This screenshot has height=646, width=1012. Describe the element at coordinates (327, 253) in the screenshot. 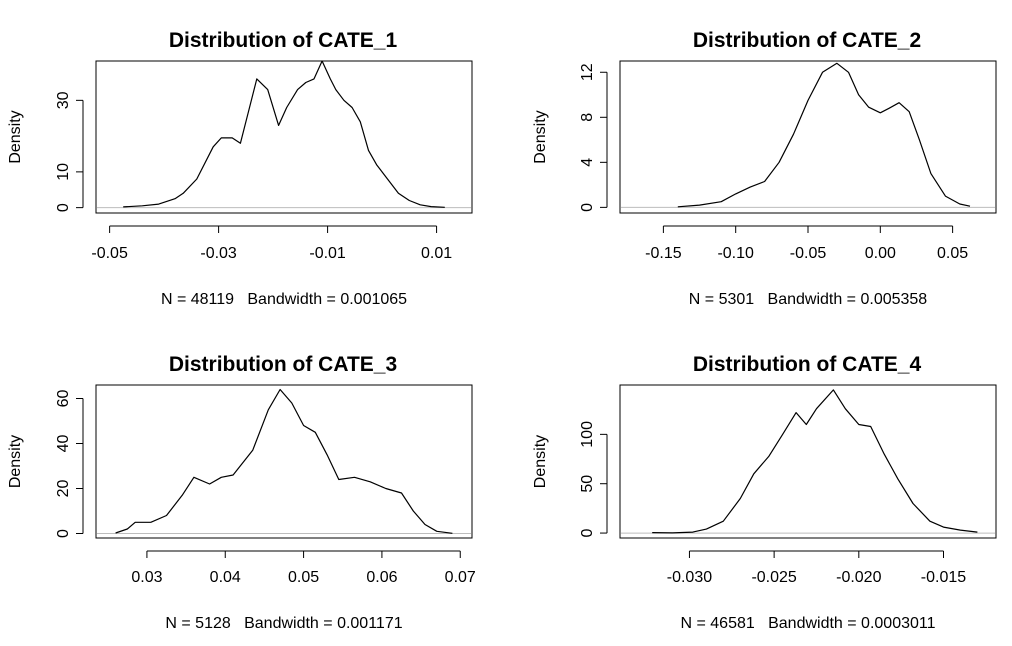

I see `x-tick-label: -0.01` at that location.